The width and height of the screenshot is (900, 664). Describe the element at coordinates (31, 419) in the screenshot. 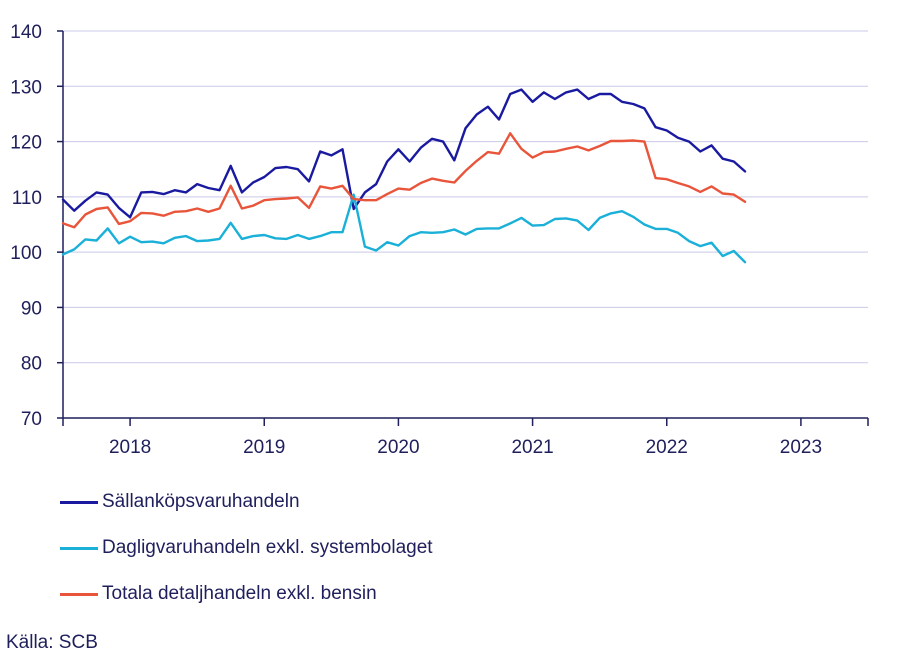

I see `y-tick-label: 70` at that location.